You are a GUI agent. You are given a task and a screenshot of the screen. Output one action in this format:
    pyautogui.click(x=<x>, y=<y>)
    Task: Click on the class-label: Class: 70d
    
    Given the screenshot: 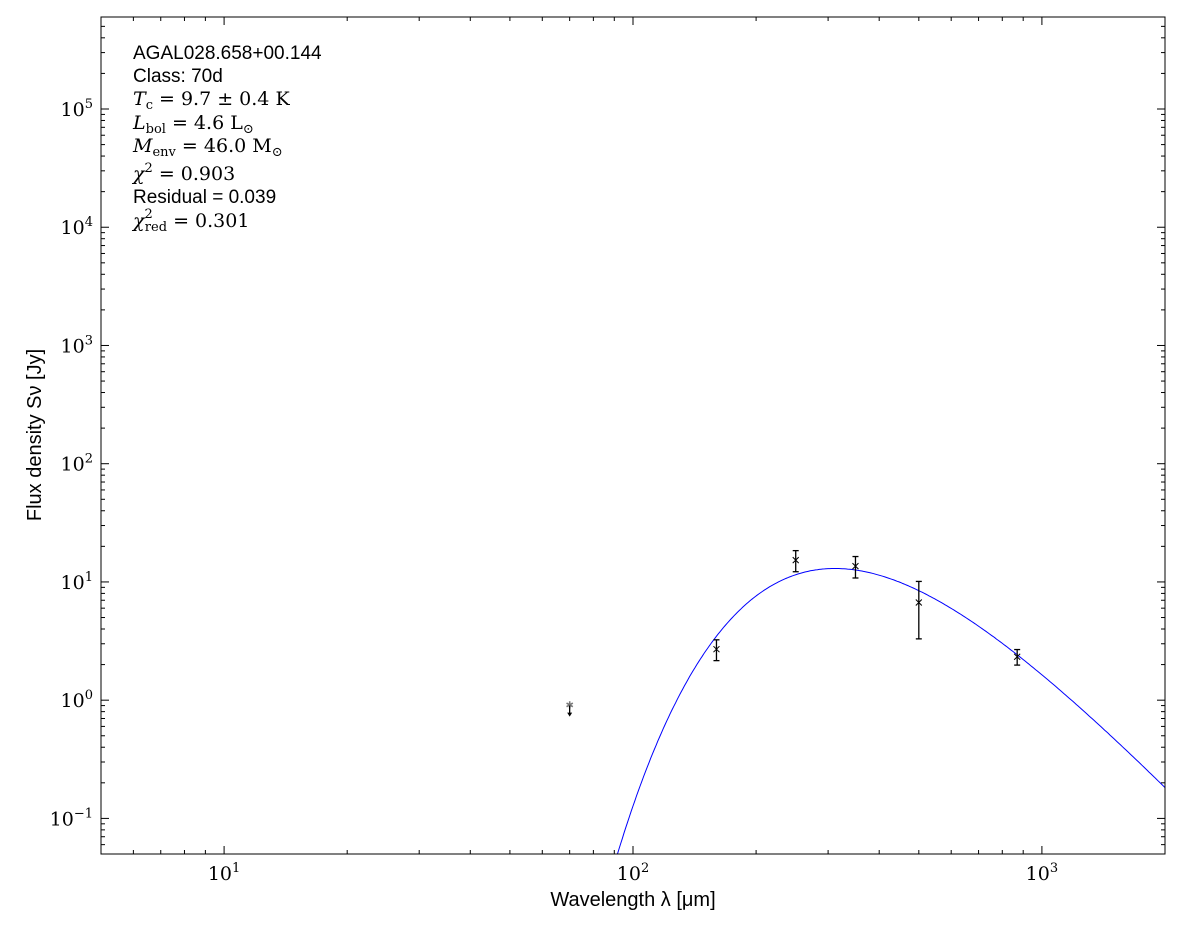 What is the action you would take?
    pyautogui.click(x=178, y=76)
    